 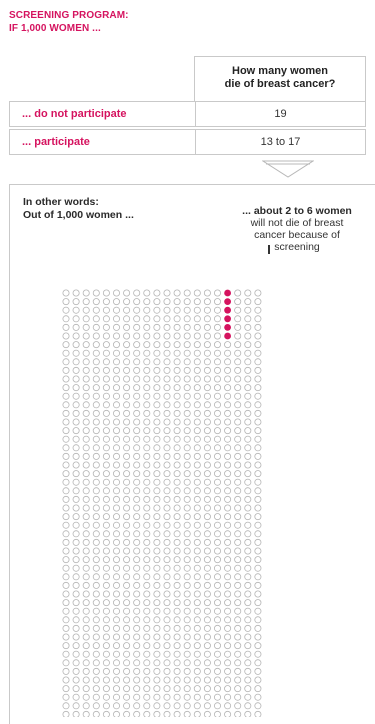 I want to click on column-header-line-1: How many women, so click(x=280, y=71).